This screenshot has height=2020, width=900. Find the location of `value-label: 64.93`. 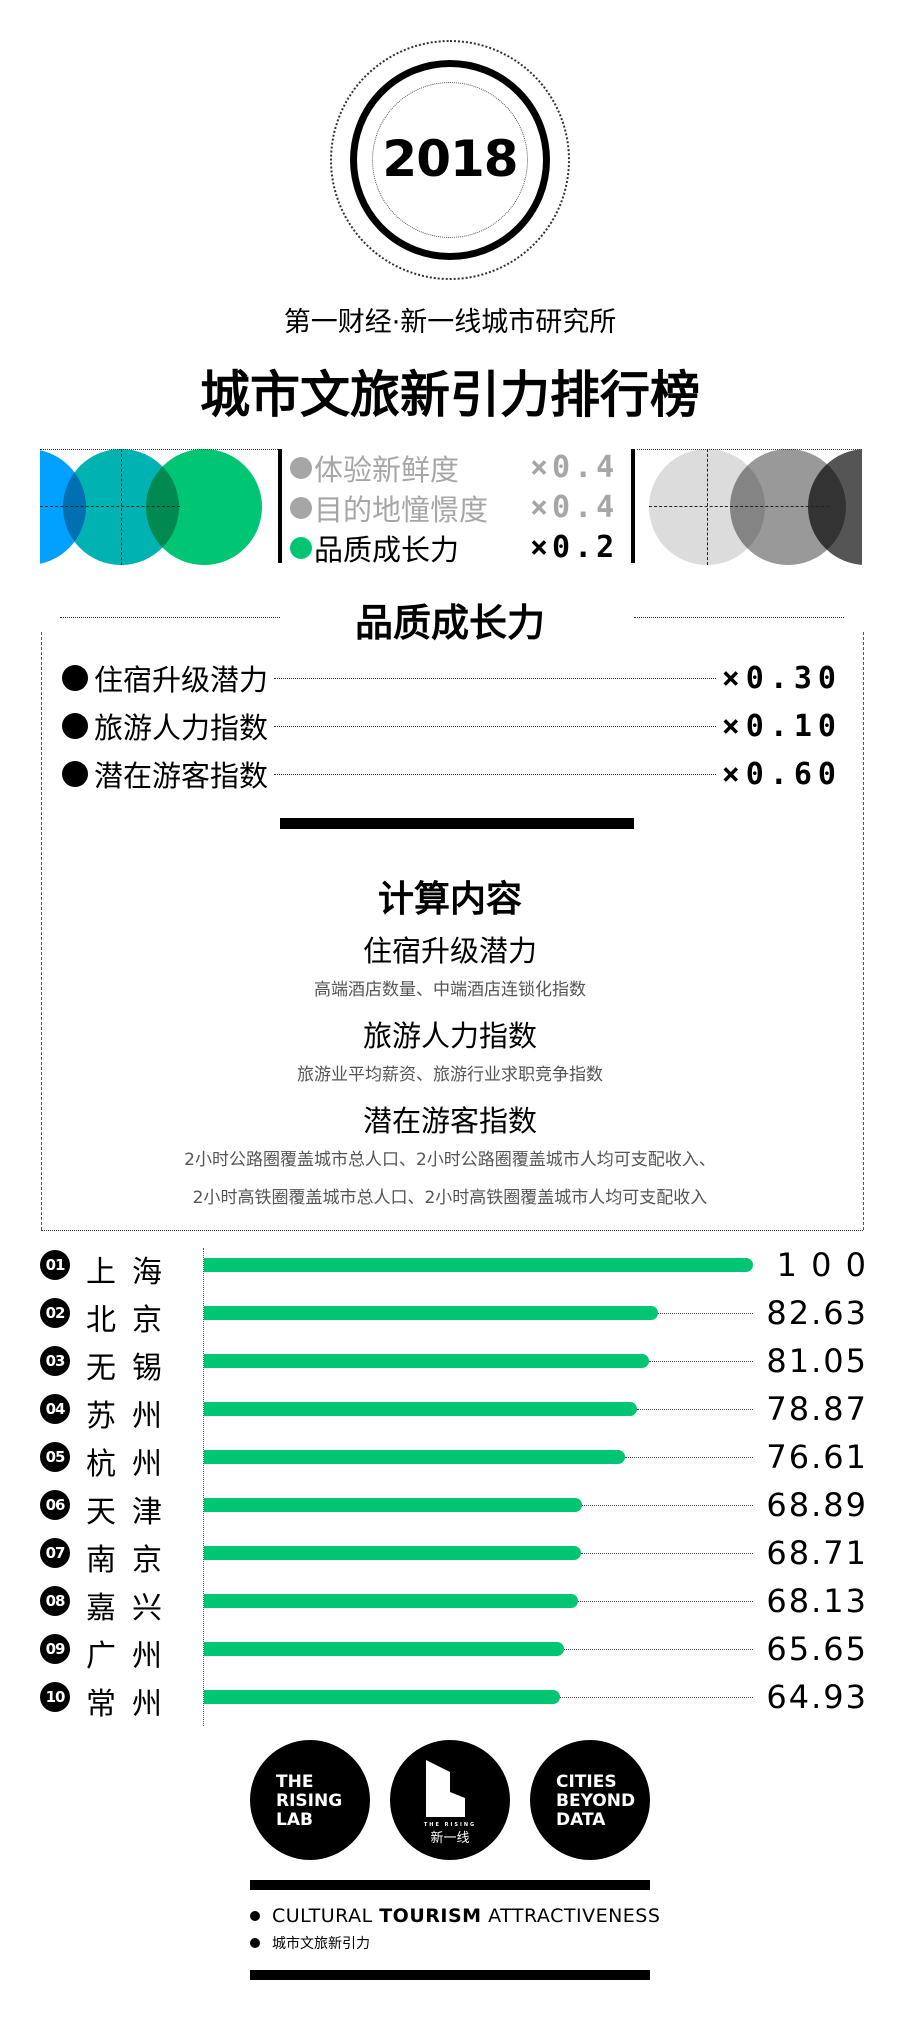

value-label: 64.93 is located at coordinates (817, 1697).